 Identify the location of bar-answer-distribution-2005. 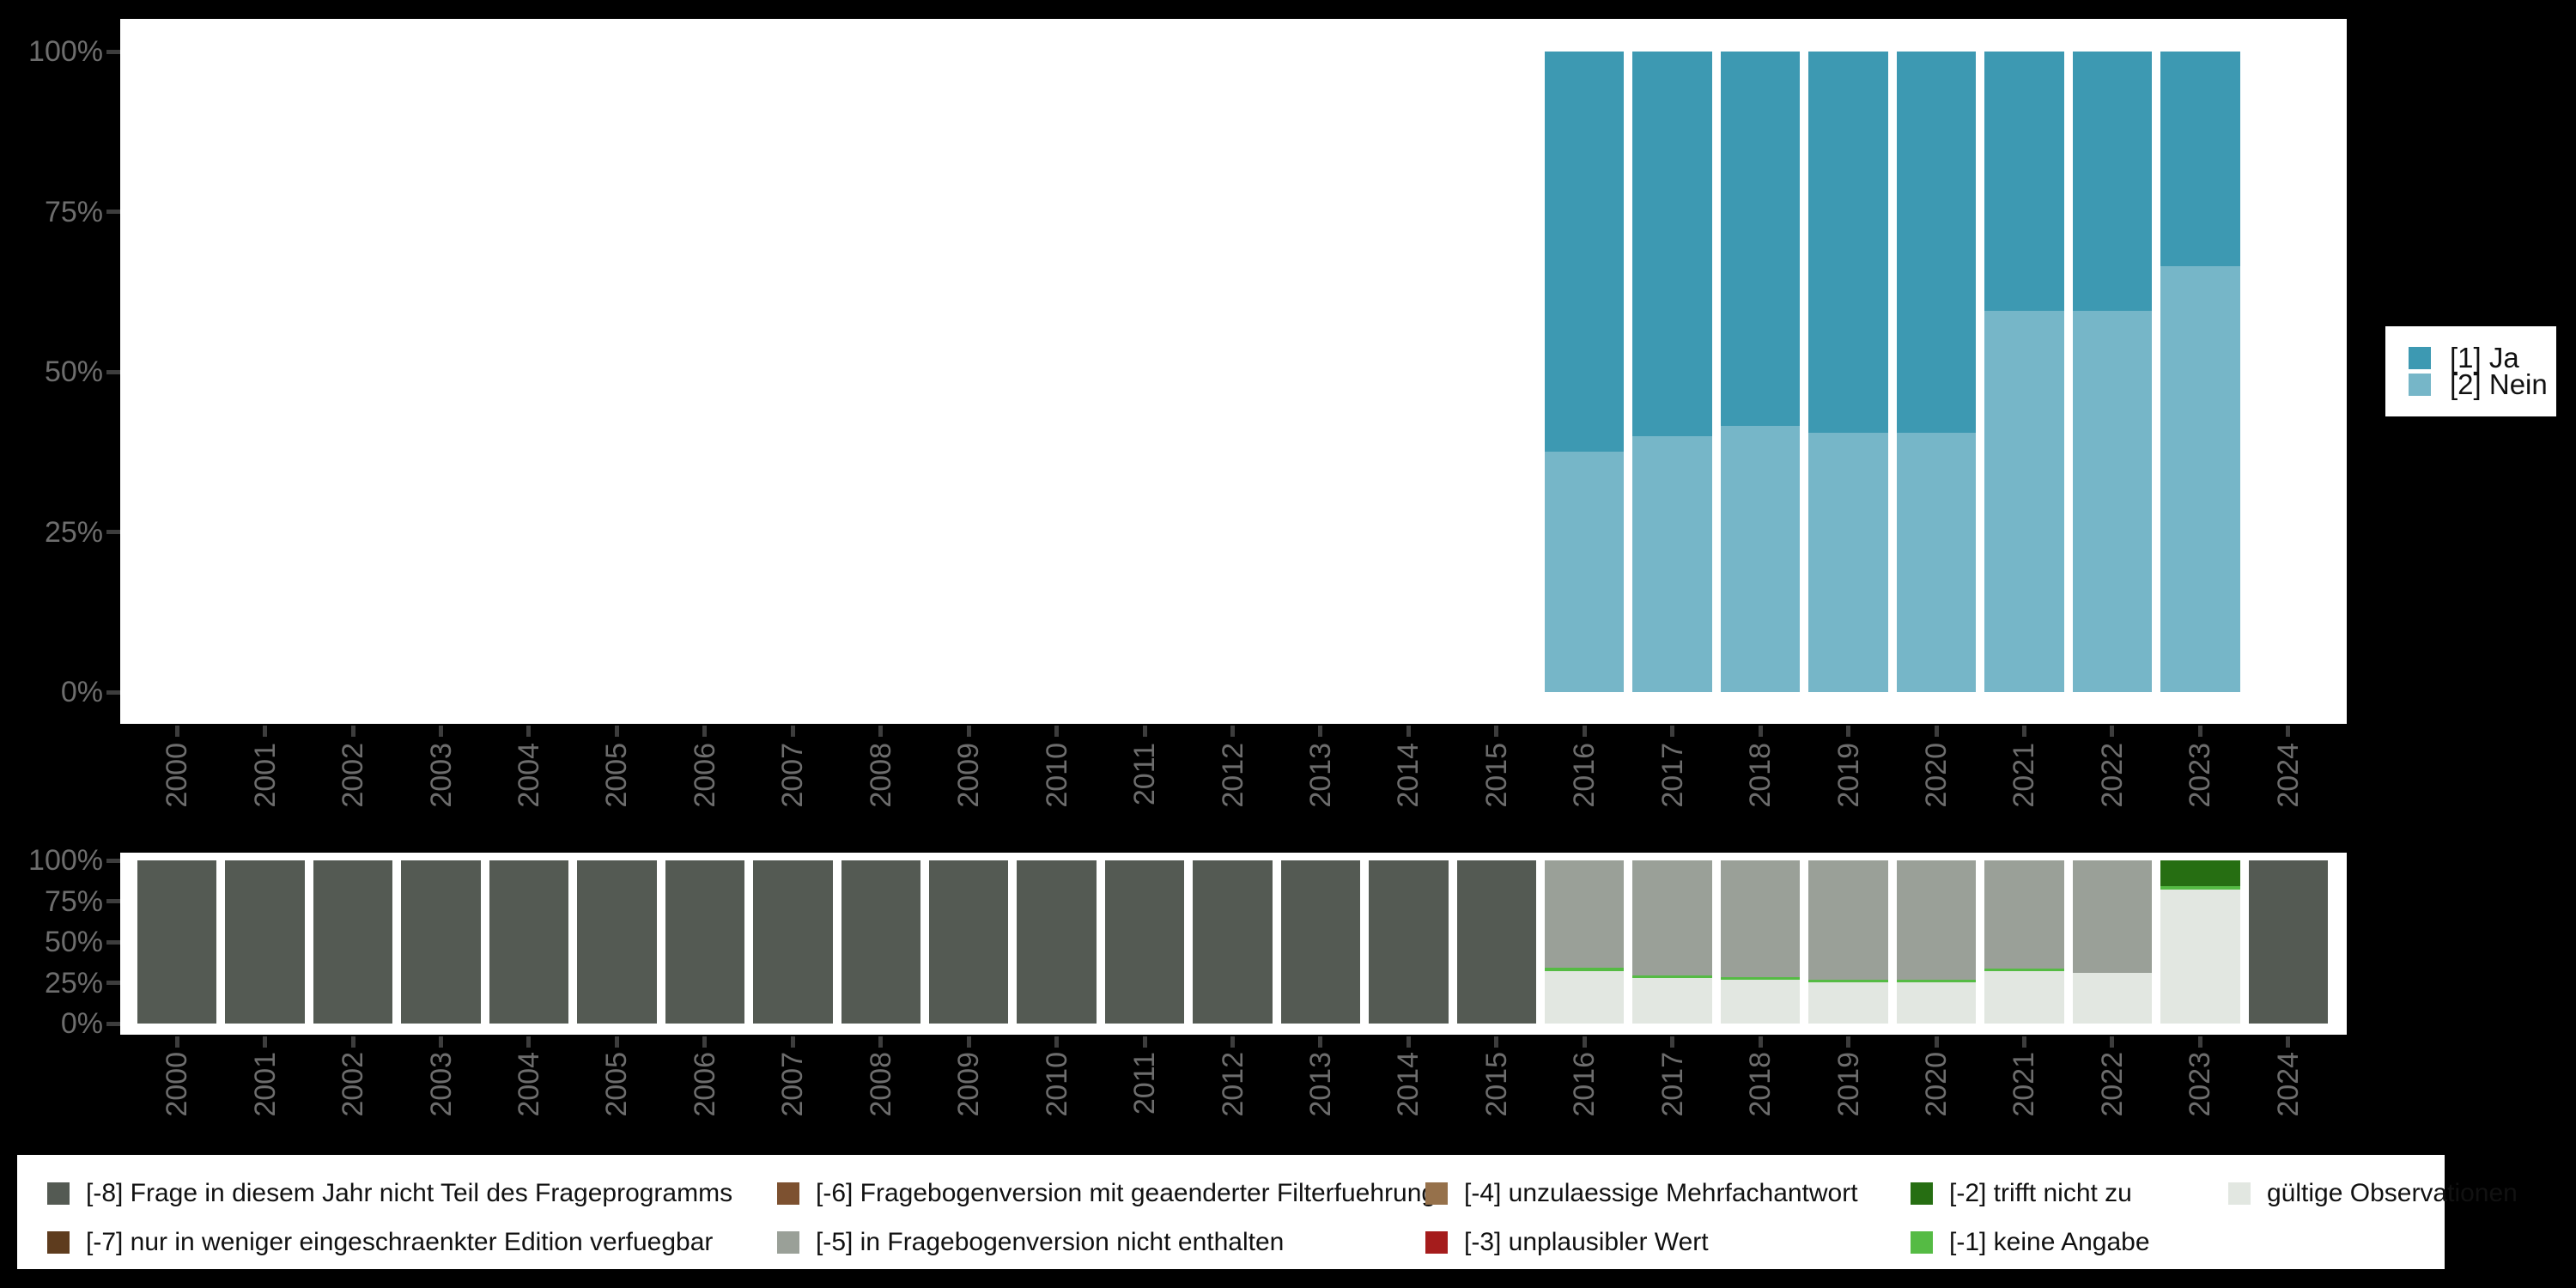
(616, 372).